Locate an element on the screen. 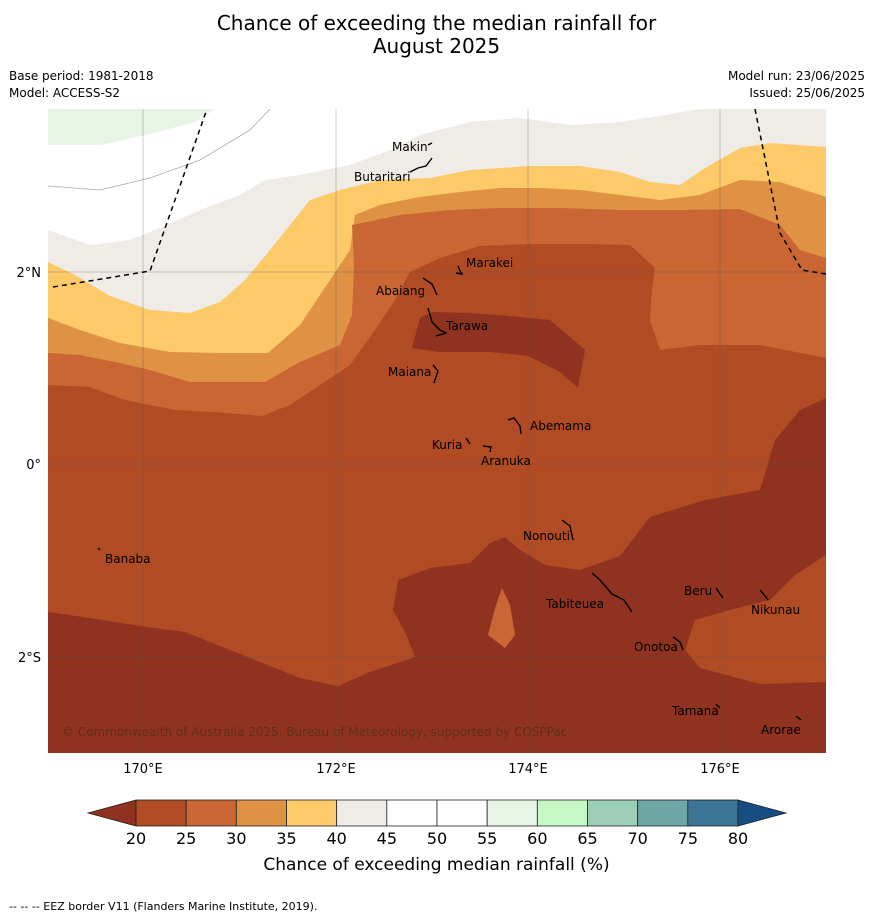 The width and height of the screenshot is (873, 919). lon-tick-170: 170°E is located at coordinates (143, 769).